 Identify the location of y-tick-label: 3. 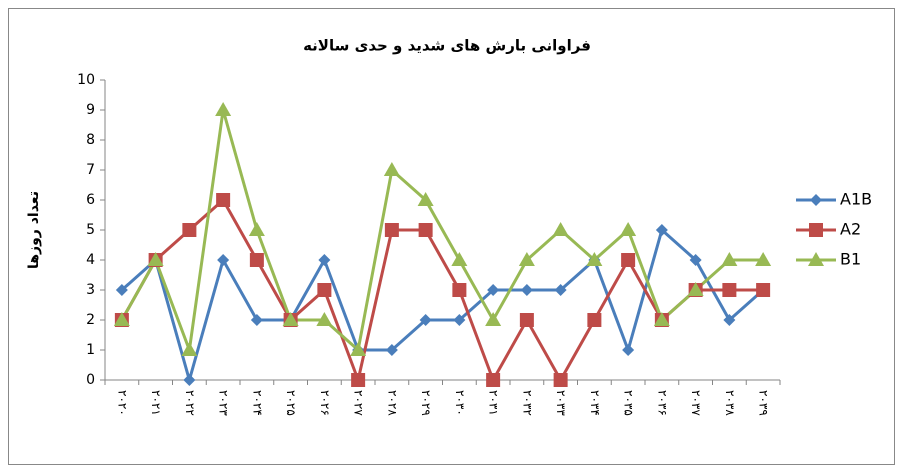
(90, 290).